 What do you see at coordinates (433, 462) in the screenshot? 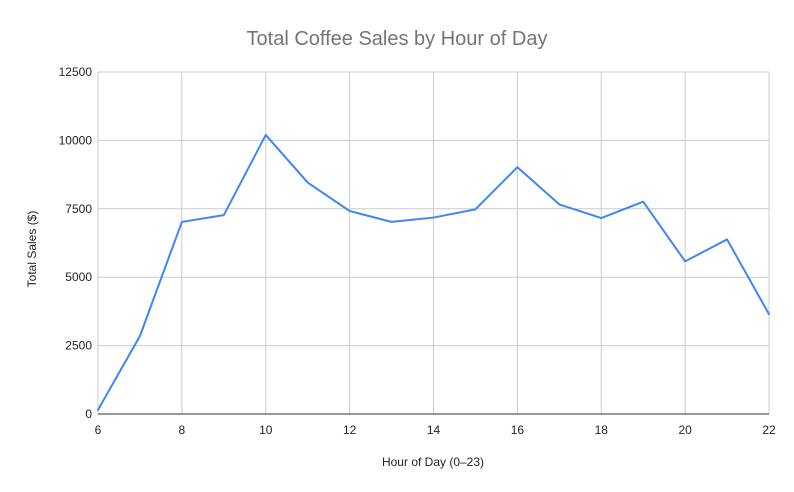
I see `x-axis-title: Hour of Day (0–23)` at bounding box center [433, 462].